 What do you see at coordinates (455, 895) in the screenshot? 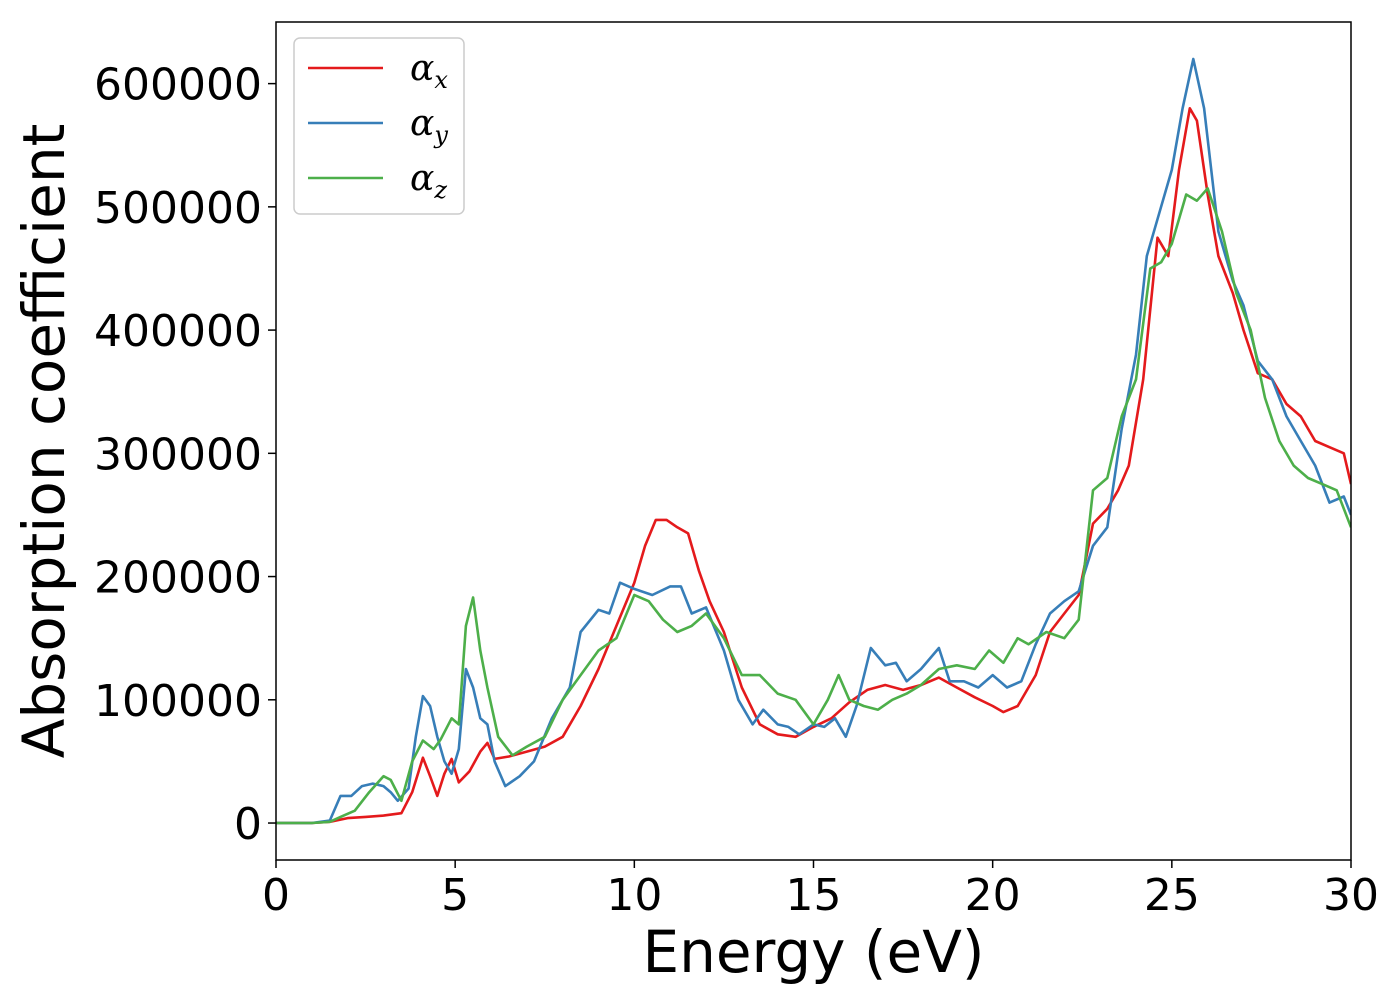
I see `x-tick-label: 5` at bounding box center [455, 895].